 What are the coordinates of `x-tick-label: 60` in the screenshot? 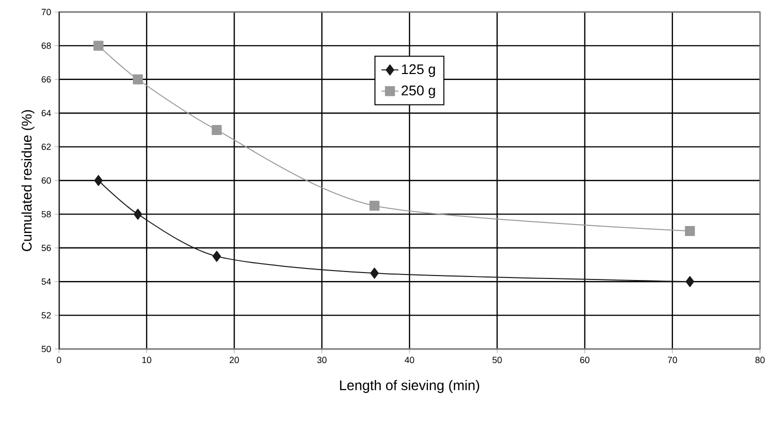 It's located at (585, 360).